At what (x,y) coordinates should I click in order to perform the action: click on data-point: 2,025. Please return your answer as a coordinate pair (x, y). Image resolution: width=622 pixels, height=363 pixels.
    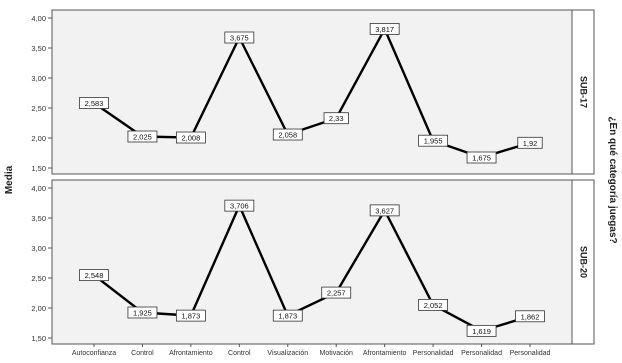
    Looking at the image, I should click on (142, 136).